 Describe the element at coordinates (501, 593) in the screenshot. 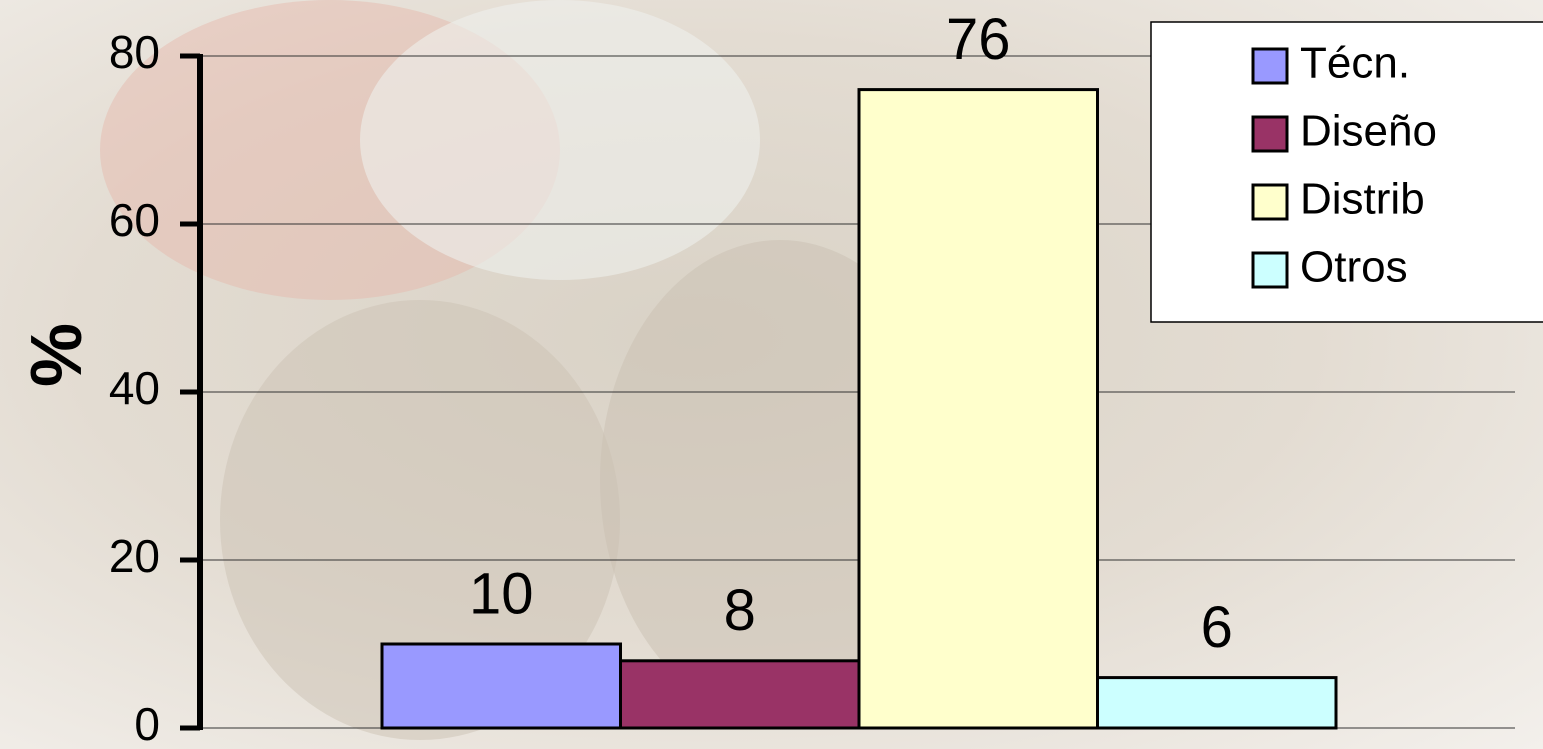

I see `data-label: 10` at that location.